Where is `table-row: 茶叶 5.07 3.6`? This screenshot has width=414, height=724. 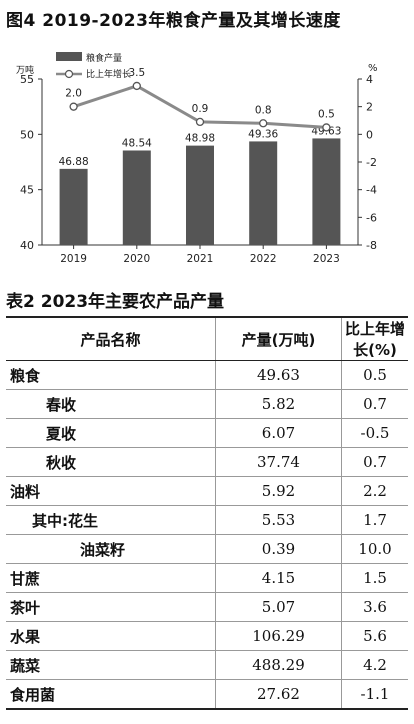
table-row: 茶叶 5.07 3.6 is located at coordinates (207, 607).